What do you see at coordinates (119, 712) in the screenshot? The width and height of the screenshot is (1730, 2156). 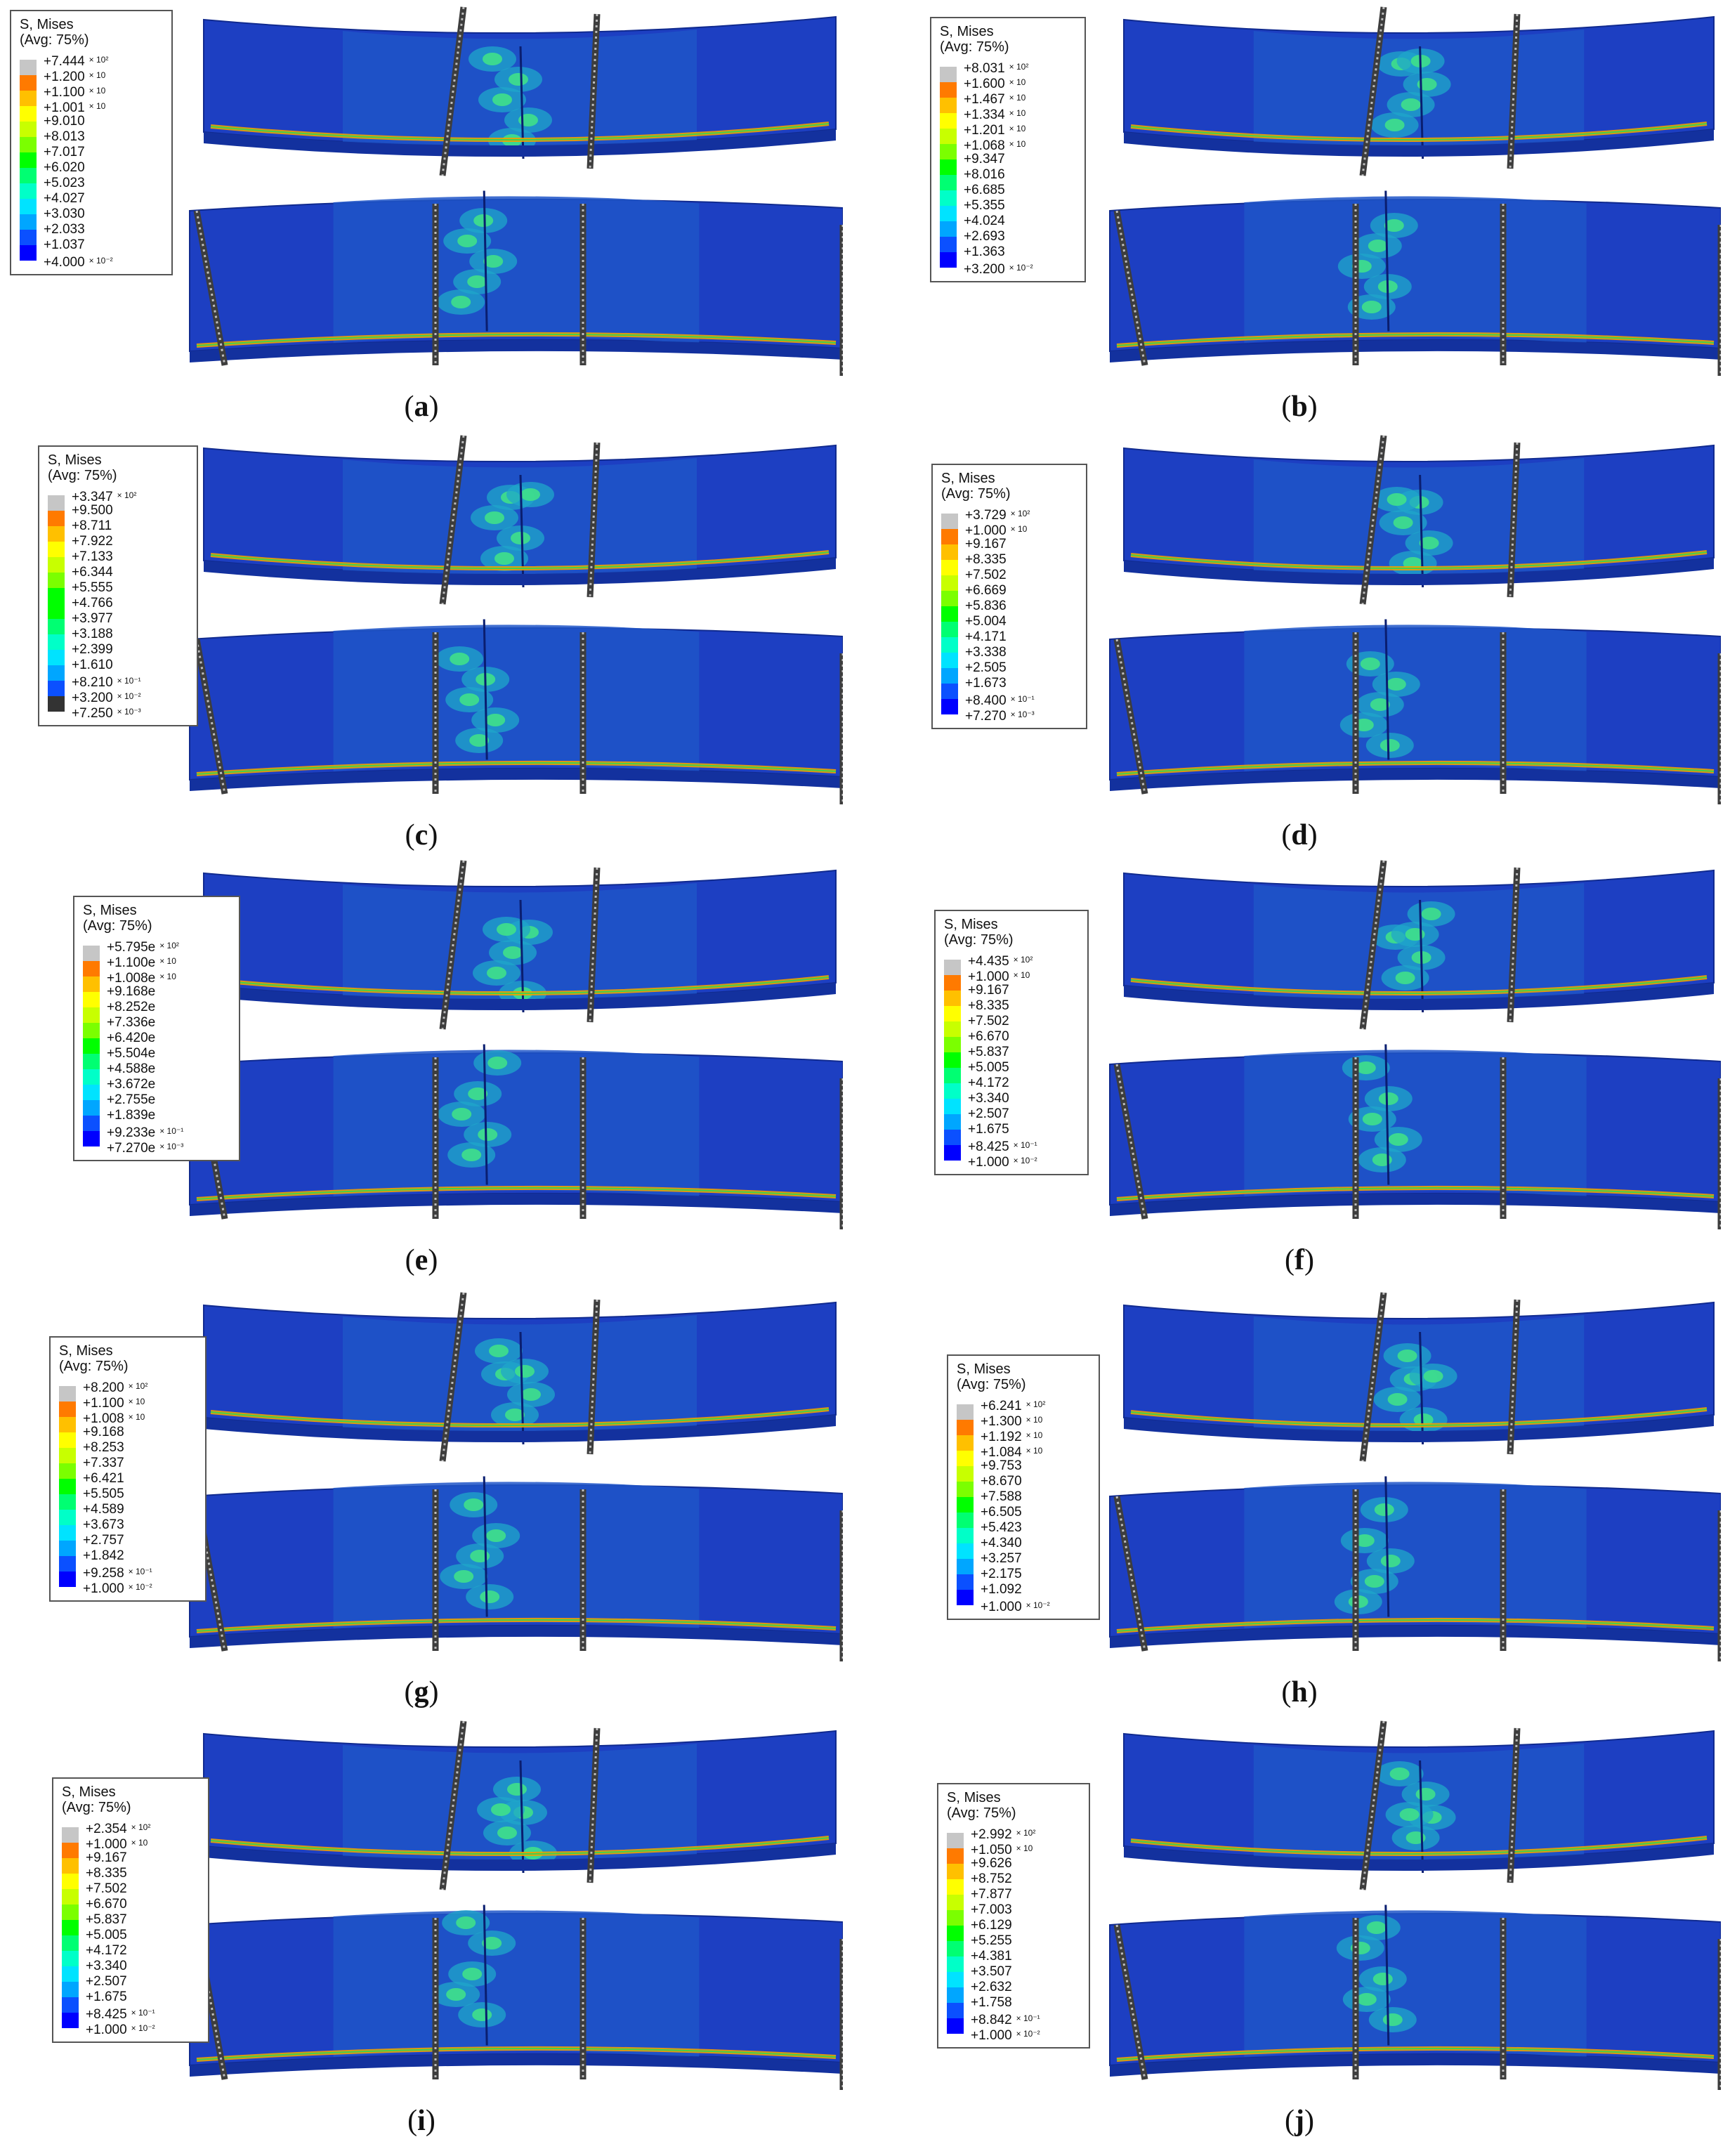 I see `legend-row: +7.250 × 10⁻³` at bounding box center [119, 712].